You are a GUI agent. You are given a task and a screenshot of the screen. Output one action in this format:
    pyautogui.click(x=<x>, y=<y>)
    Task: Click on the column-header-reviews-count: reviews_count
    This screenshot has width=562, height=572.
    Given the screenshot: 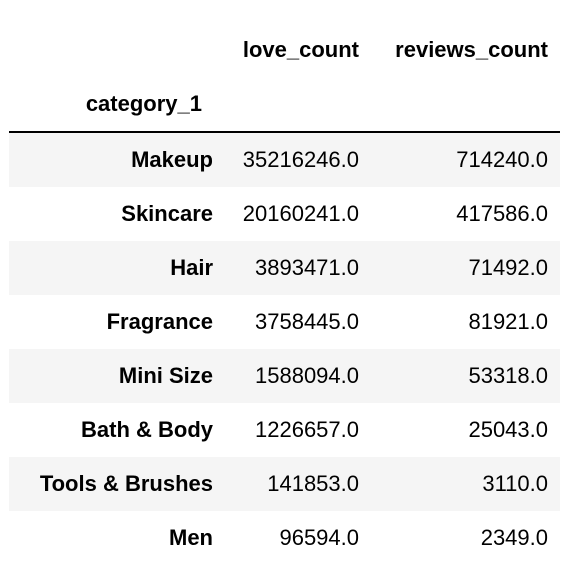 What is the action you would take?
    pyautogui.click(x=471, y=49)
    